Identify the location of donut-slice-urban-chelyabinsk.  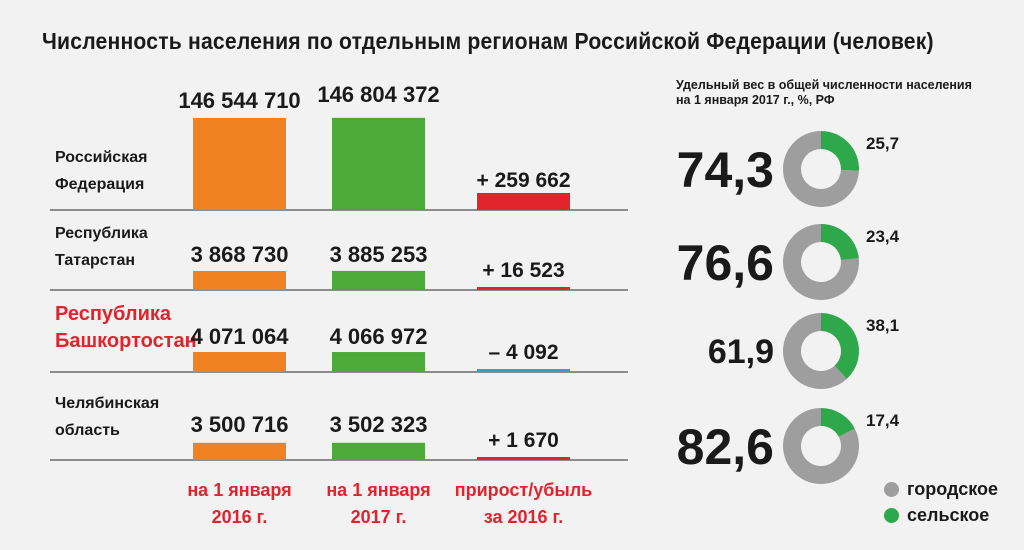
(821, 446).